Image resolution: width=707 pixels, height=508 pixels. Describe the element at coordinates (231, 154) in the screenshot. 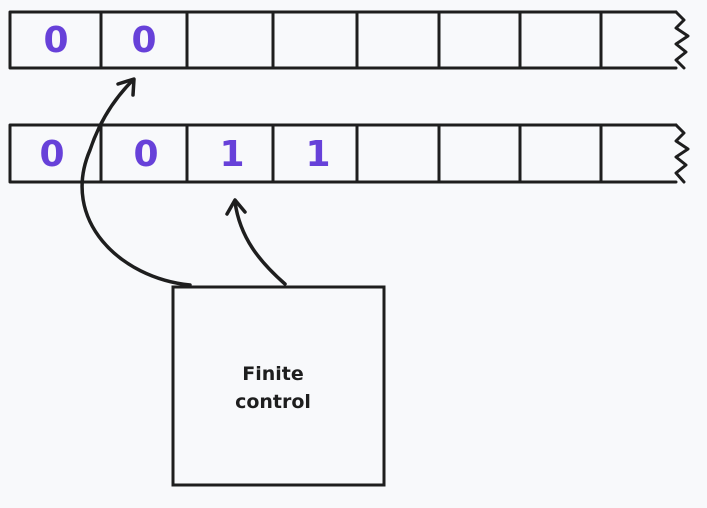

I see `tape-2-cell-3: 1` at that location.